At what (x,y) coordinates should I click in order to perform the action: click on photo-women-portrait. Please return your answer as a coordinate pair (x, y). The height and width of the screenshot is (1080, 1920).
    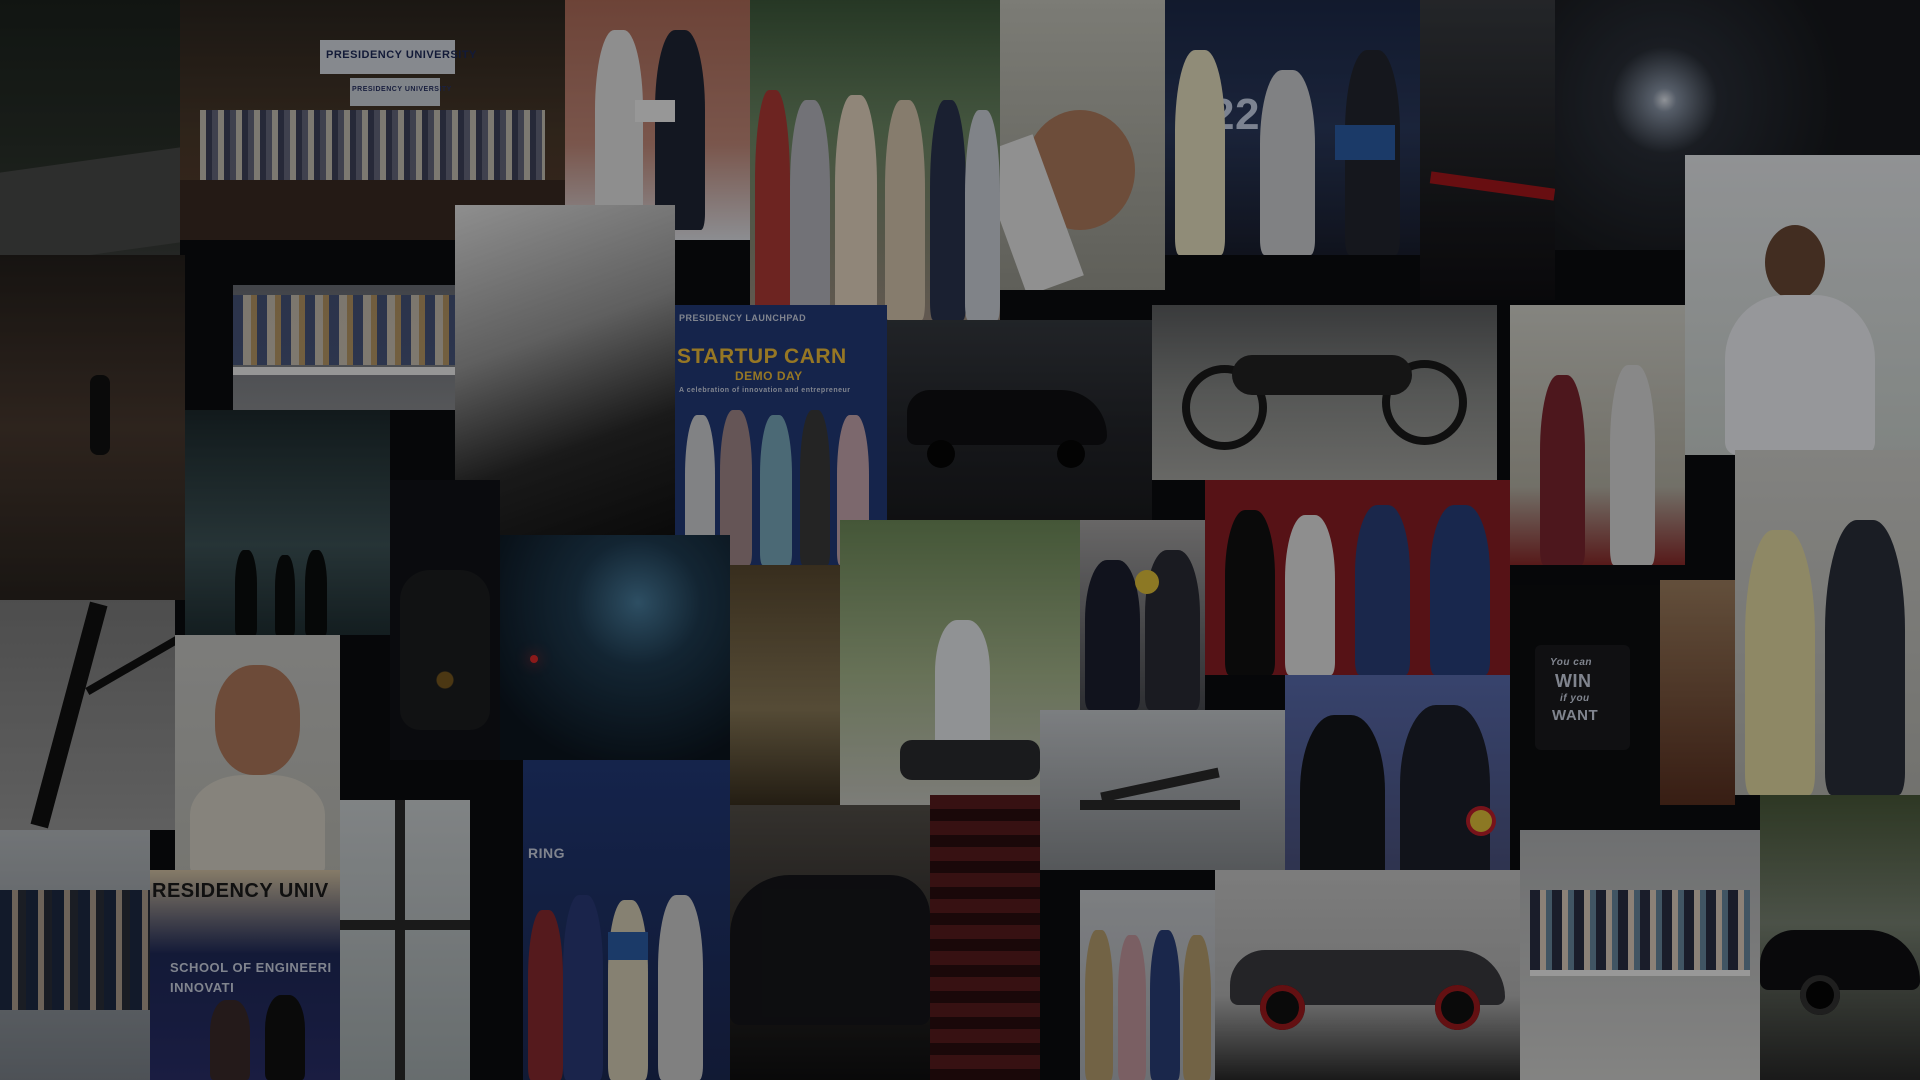
    Looking at the image, I should click on (1697, 692).